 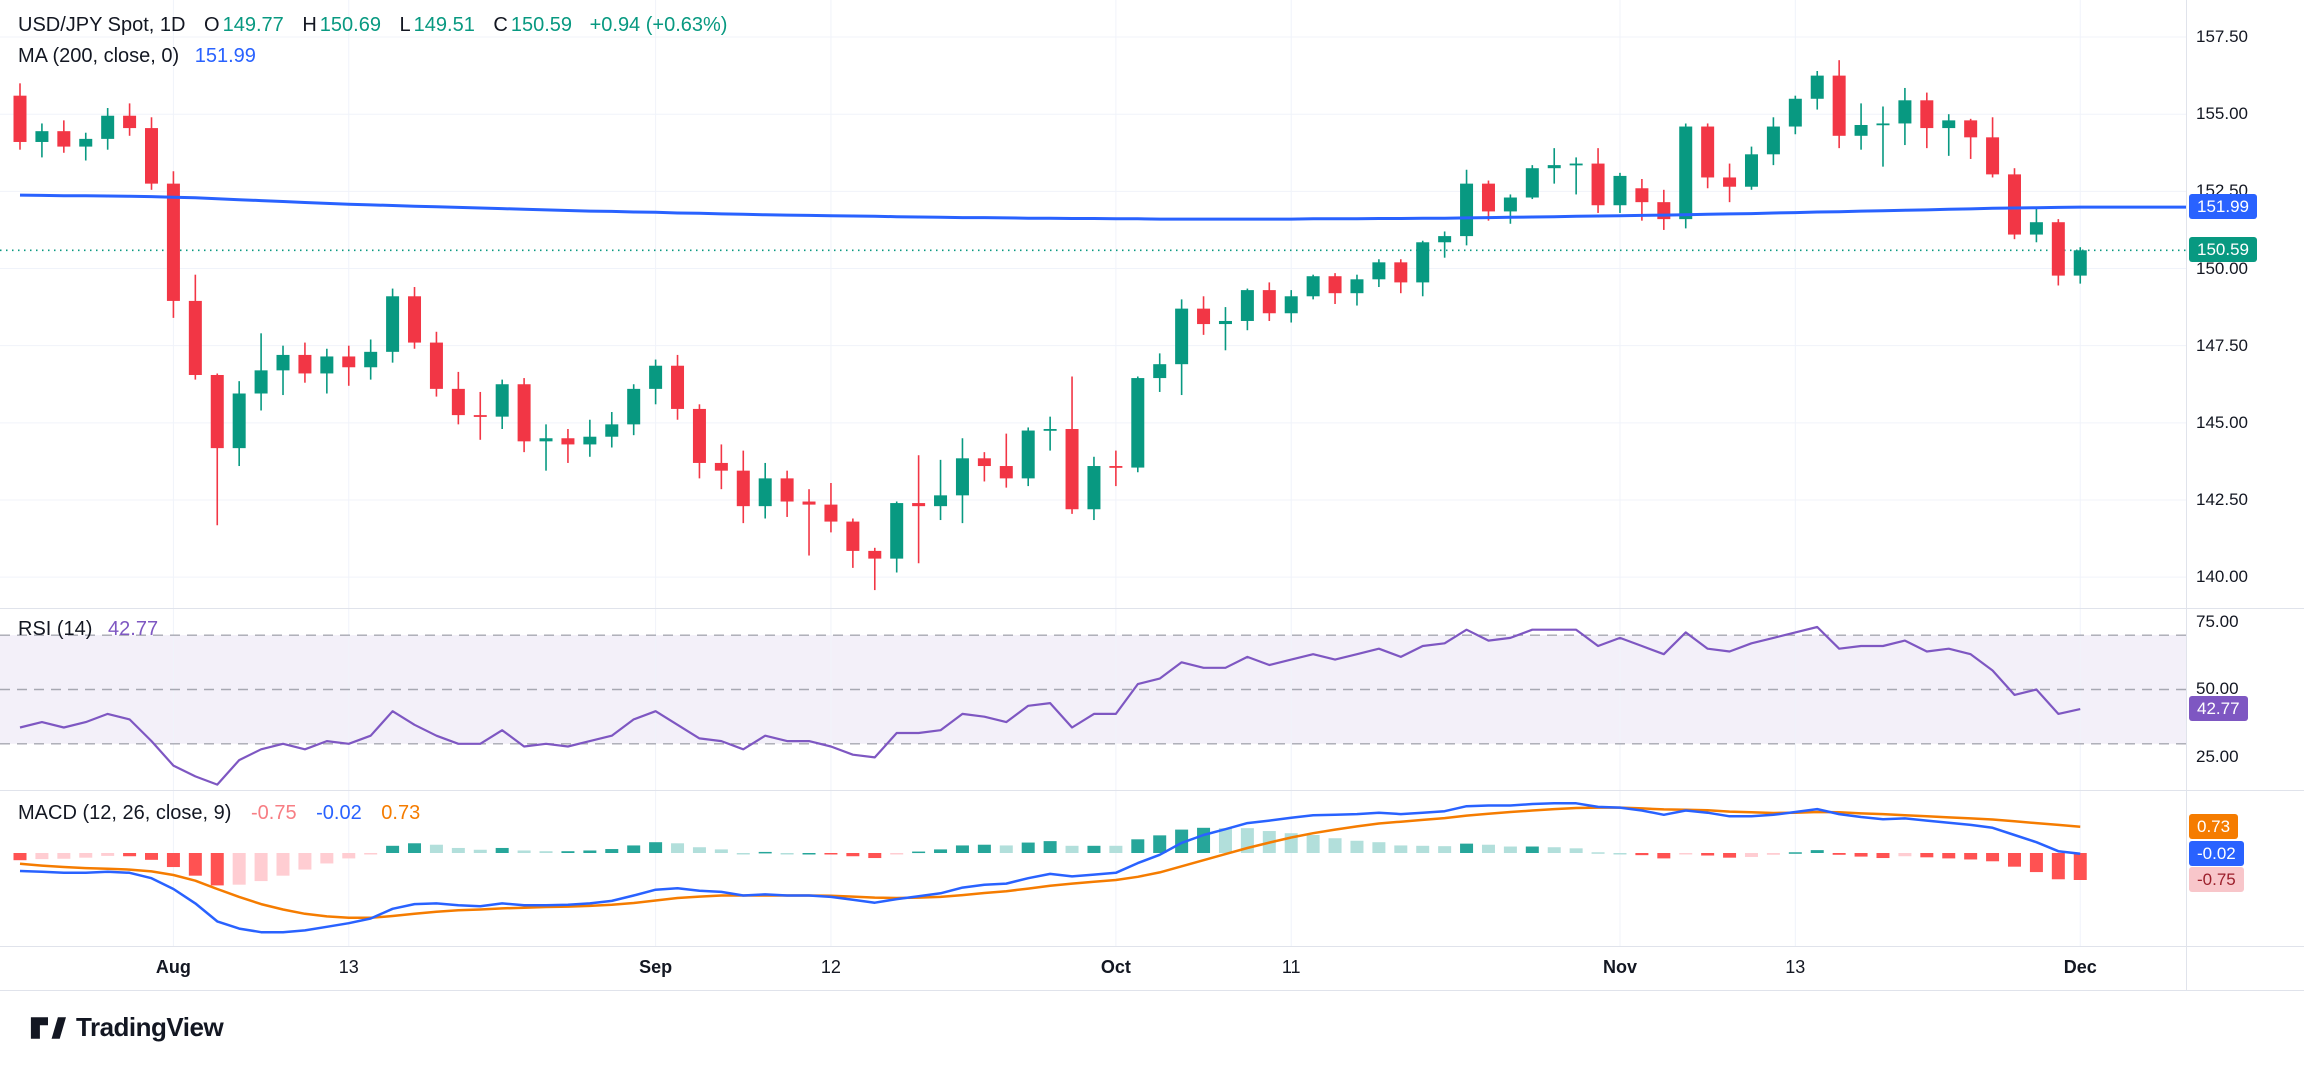 I want to click on ma-indicator-row: MA (200, close, 0) 151.99, so click(x=372, y=56).